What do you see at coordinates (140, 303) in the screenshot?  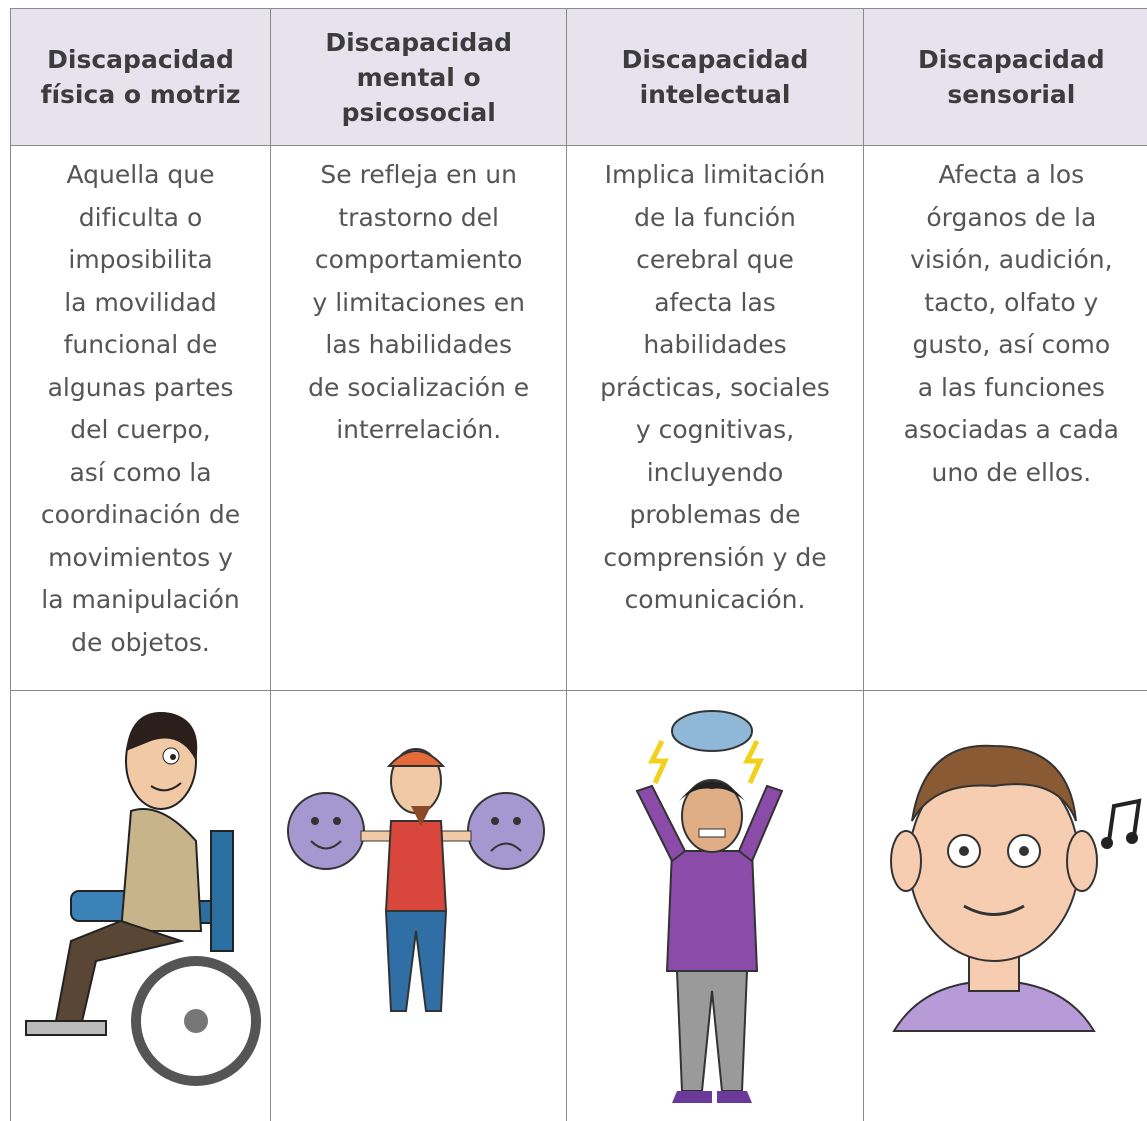 I see `description-line: la movilidad` at bounding box center [140, 303].